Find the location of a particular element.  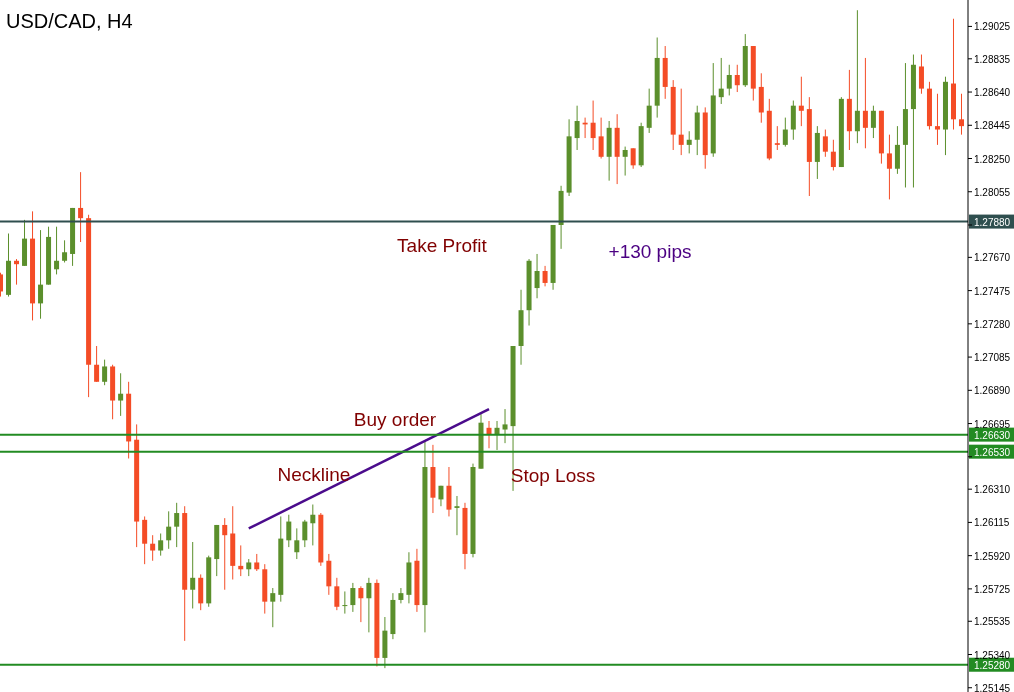

y-tick-label: 1.27085 is located at coordinates (992, 358).